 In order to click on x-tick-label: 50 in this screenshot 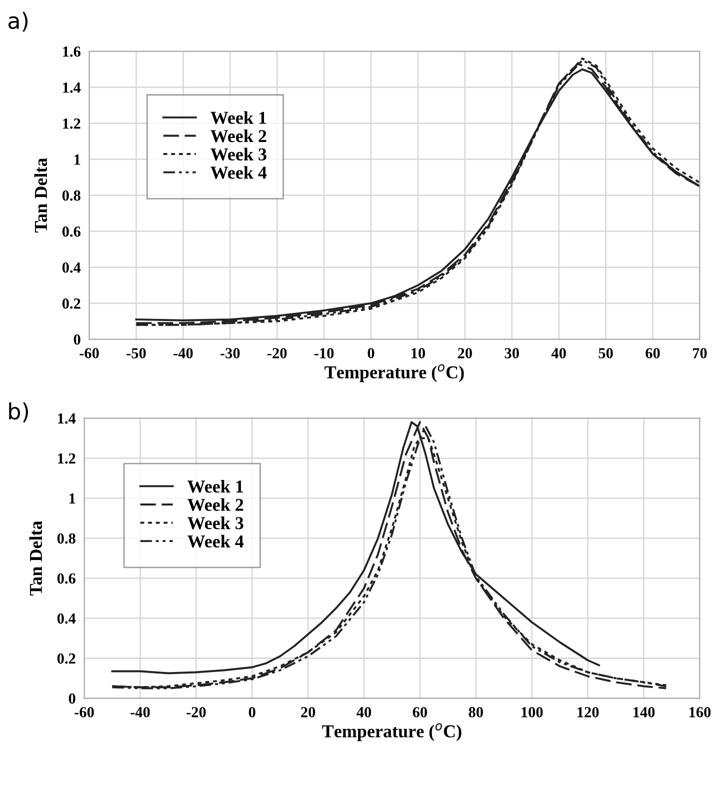, I will do `click(605, 353)`.